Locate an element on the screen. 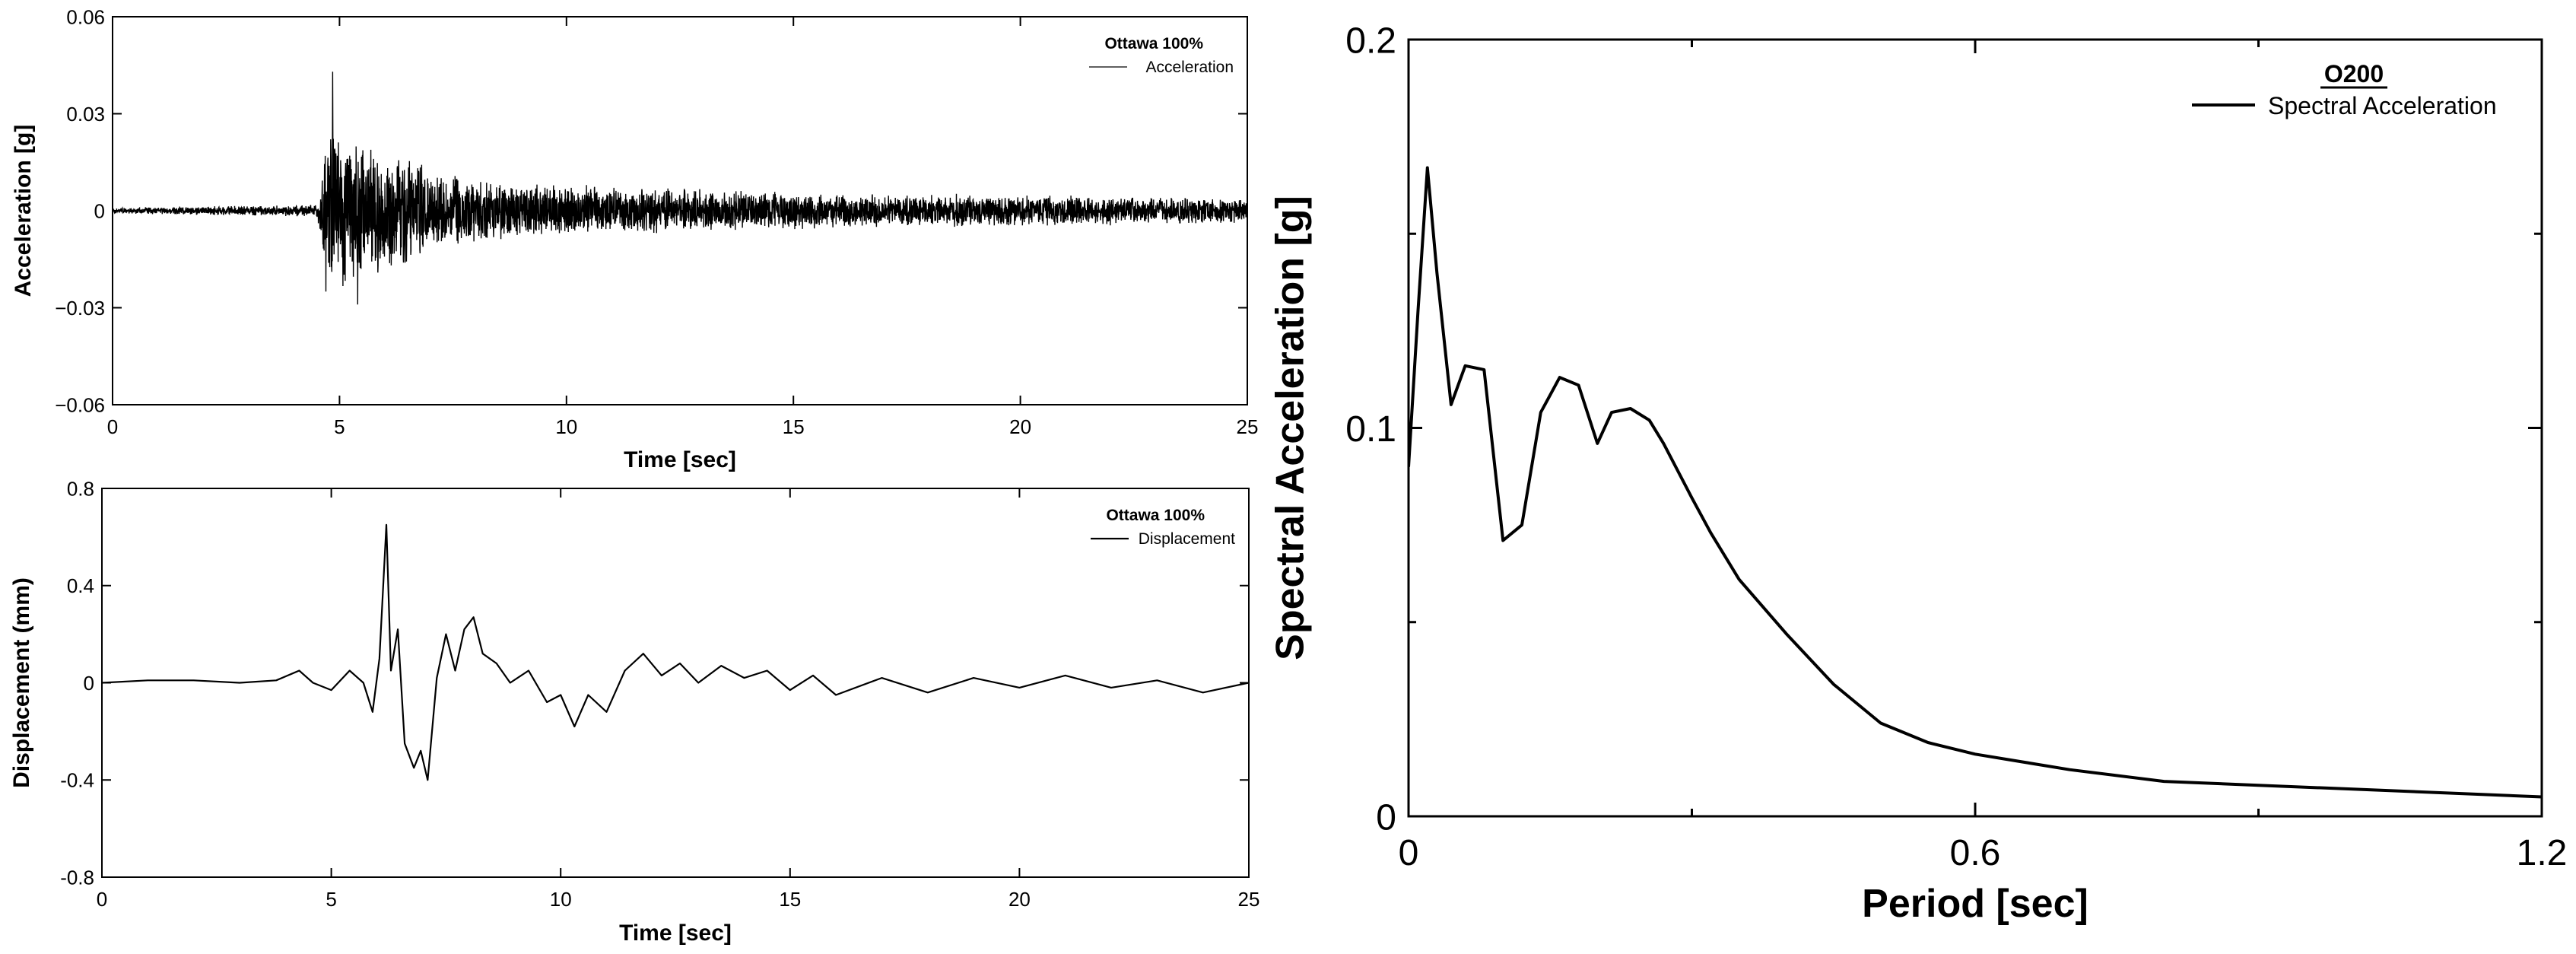  legend-entry: Acceleration is located at coordinates (1189, 67).